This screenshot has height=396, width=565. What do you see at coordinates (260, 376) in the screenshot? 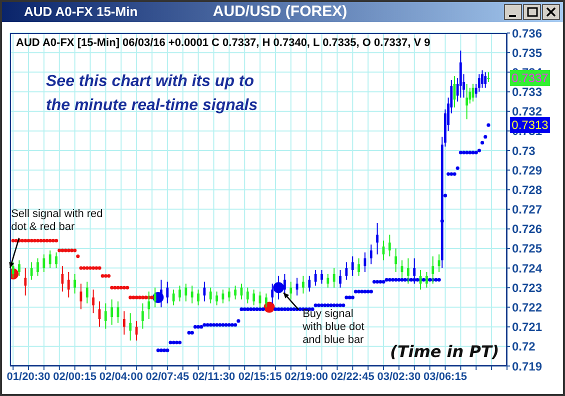
I see `x-tick-label: 02/15:15` at bounding box center [260, 376].